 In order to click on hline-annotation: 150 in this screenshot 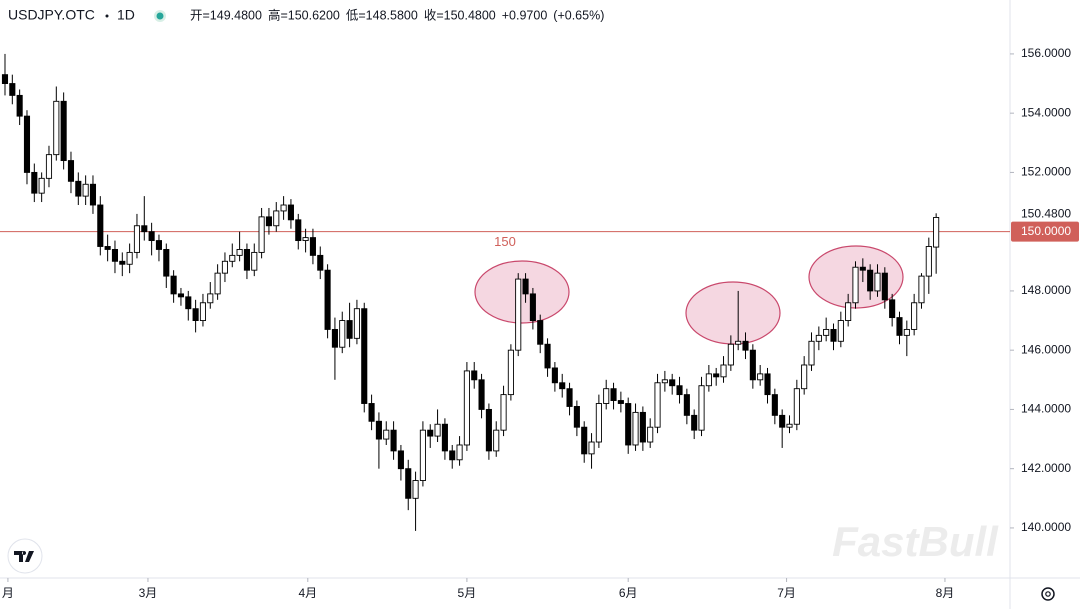, I will do `click(505, 241)`.